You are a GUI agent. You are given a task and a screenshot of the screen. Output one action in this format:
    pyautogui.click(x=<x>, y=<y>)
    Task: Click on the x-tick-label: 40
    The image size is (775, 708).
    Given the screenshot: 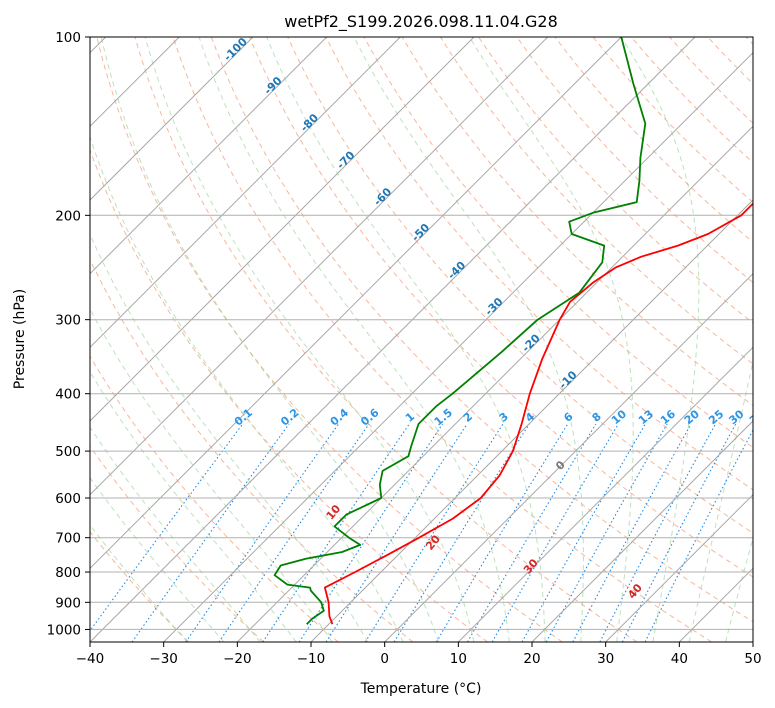 What is the action you would take?
    pyautogui.click(x=679, y=659)
    